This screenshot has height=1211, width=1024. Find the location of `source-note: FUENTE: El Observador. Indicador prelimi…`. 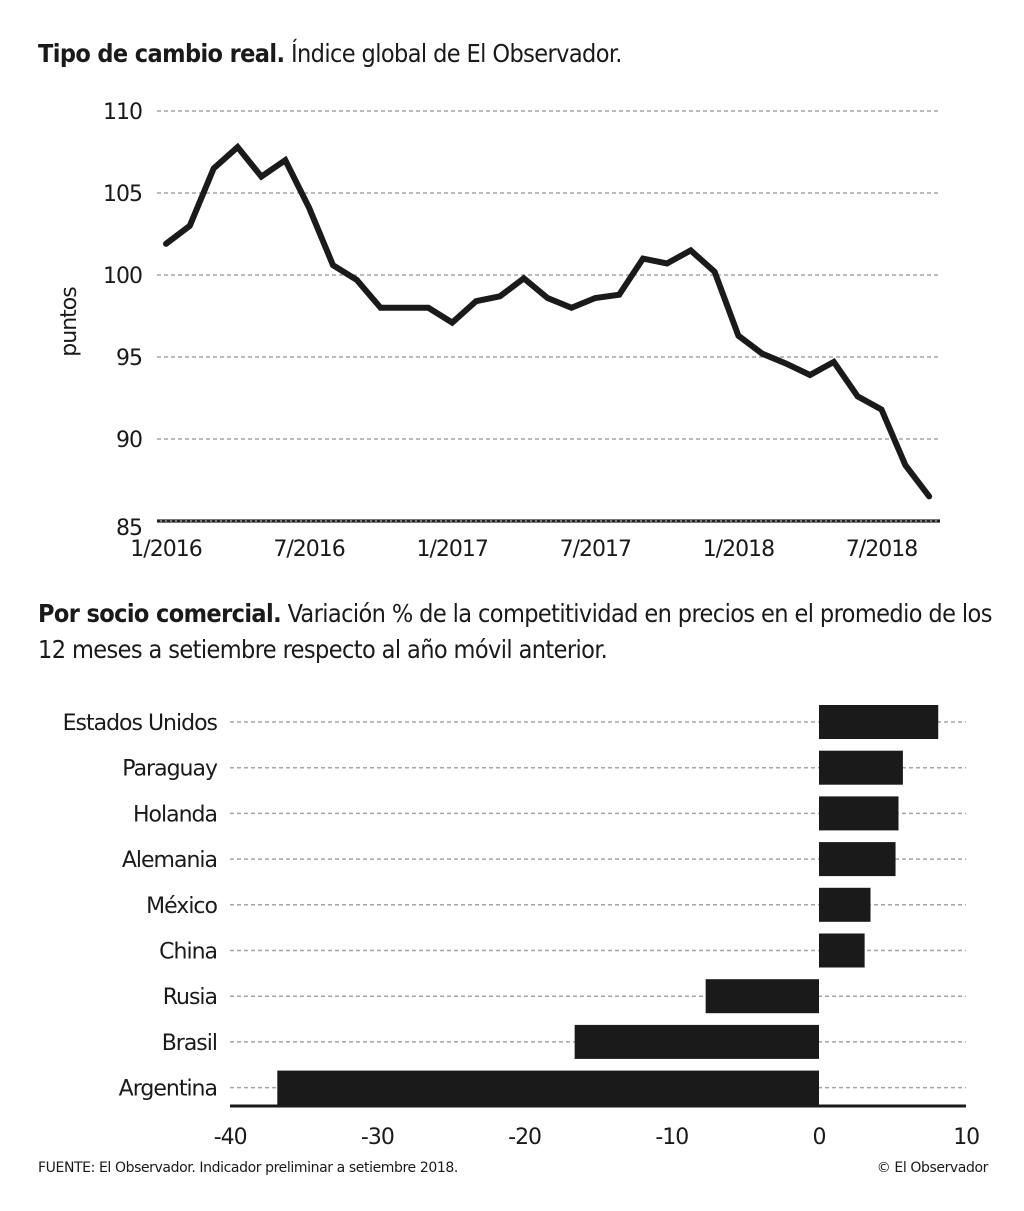

source-note: FUENTE: El Observador. Indicador prelimi… is located at coordinates (248, 1168).